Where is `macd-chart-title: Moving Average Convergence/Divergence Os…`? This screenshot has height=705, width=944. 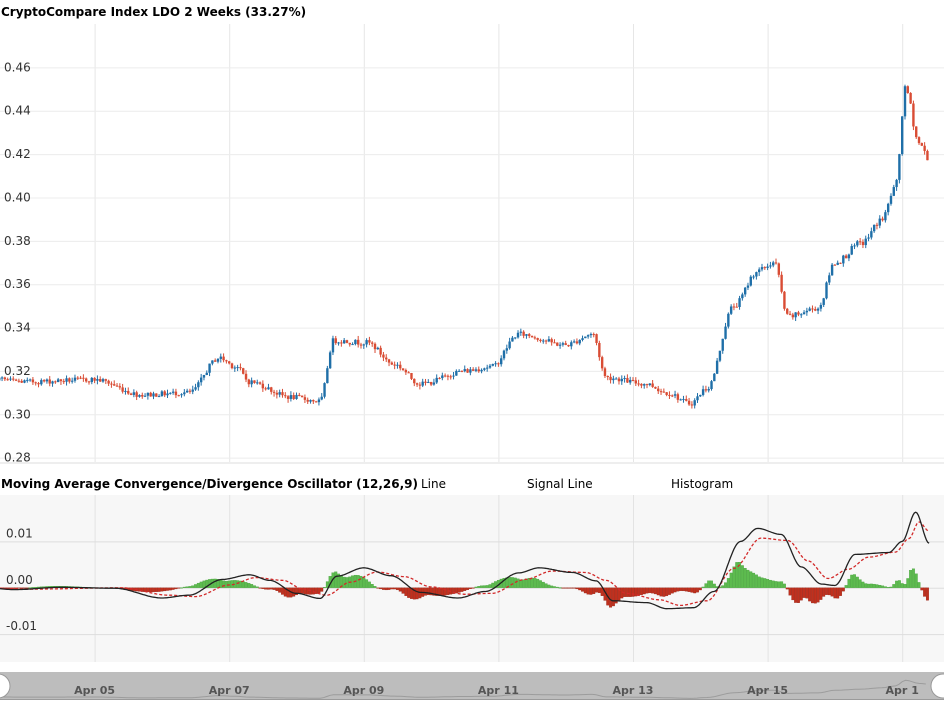 macd-chart-title: Moving Average Convergence/Divergence Os… is located at coordinates (209, 484).